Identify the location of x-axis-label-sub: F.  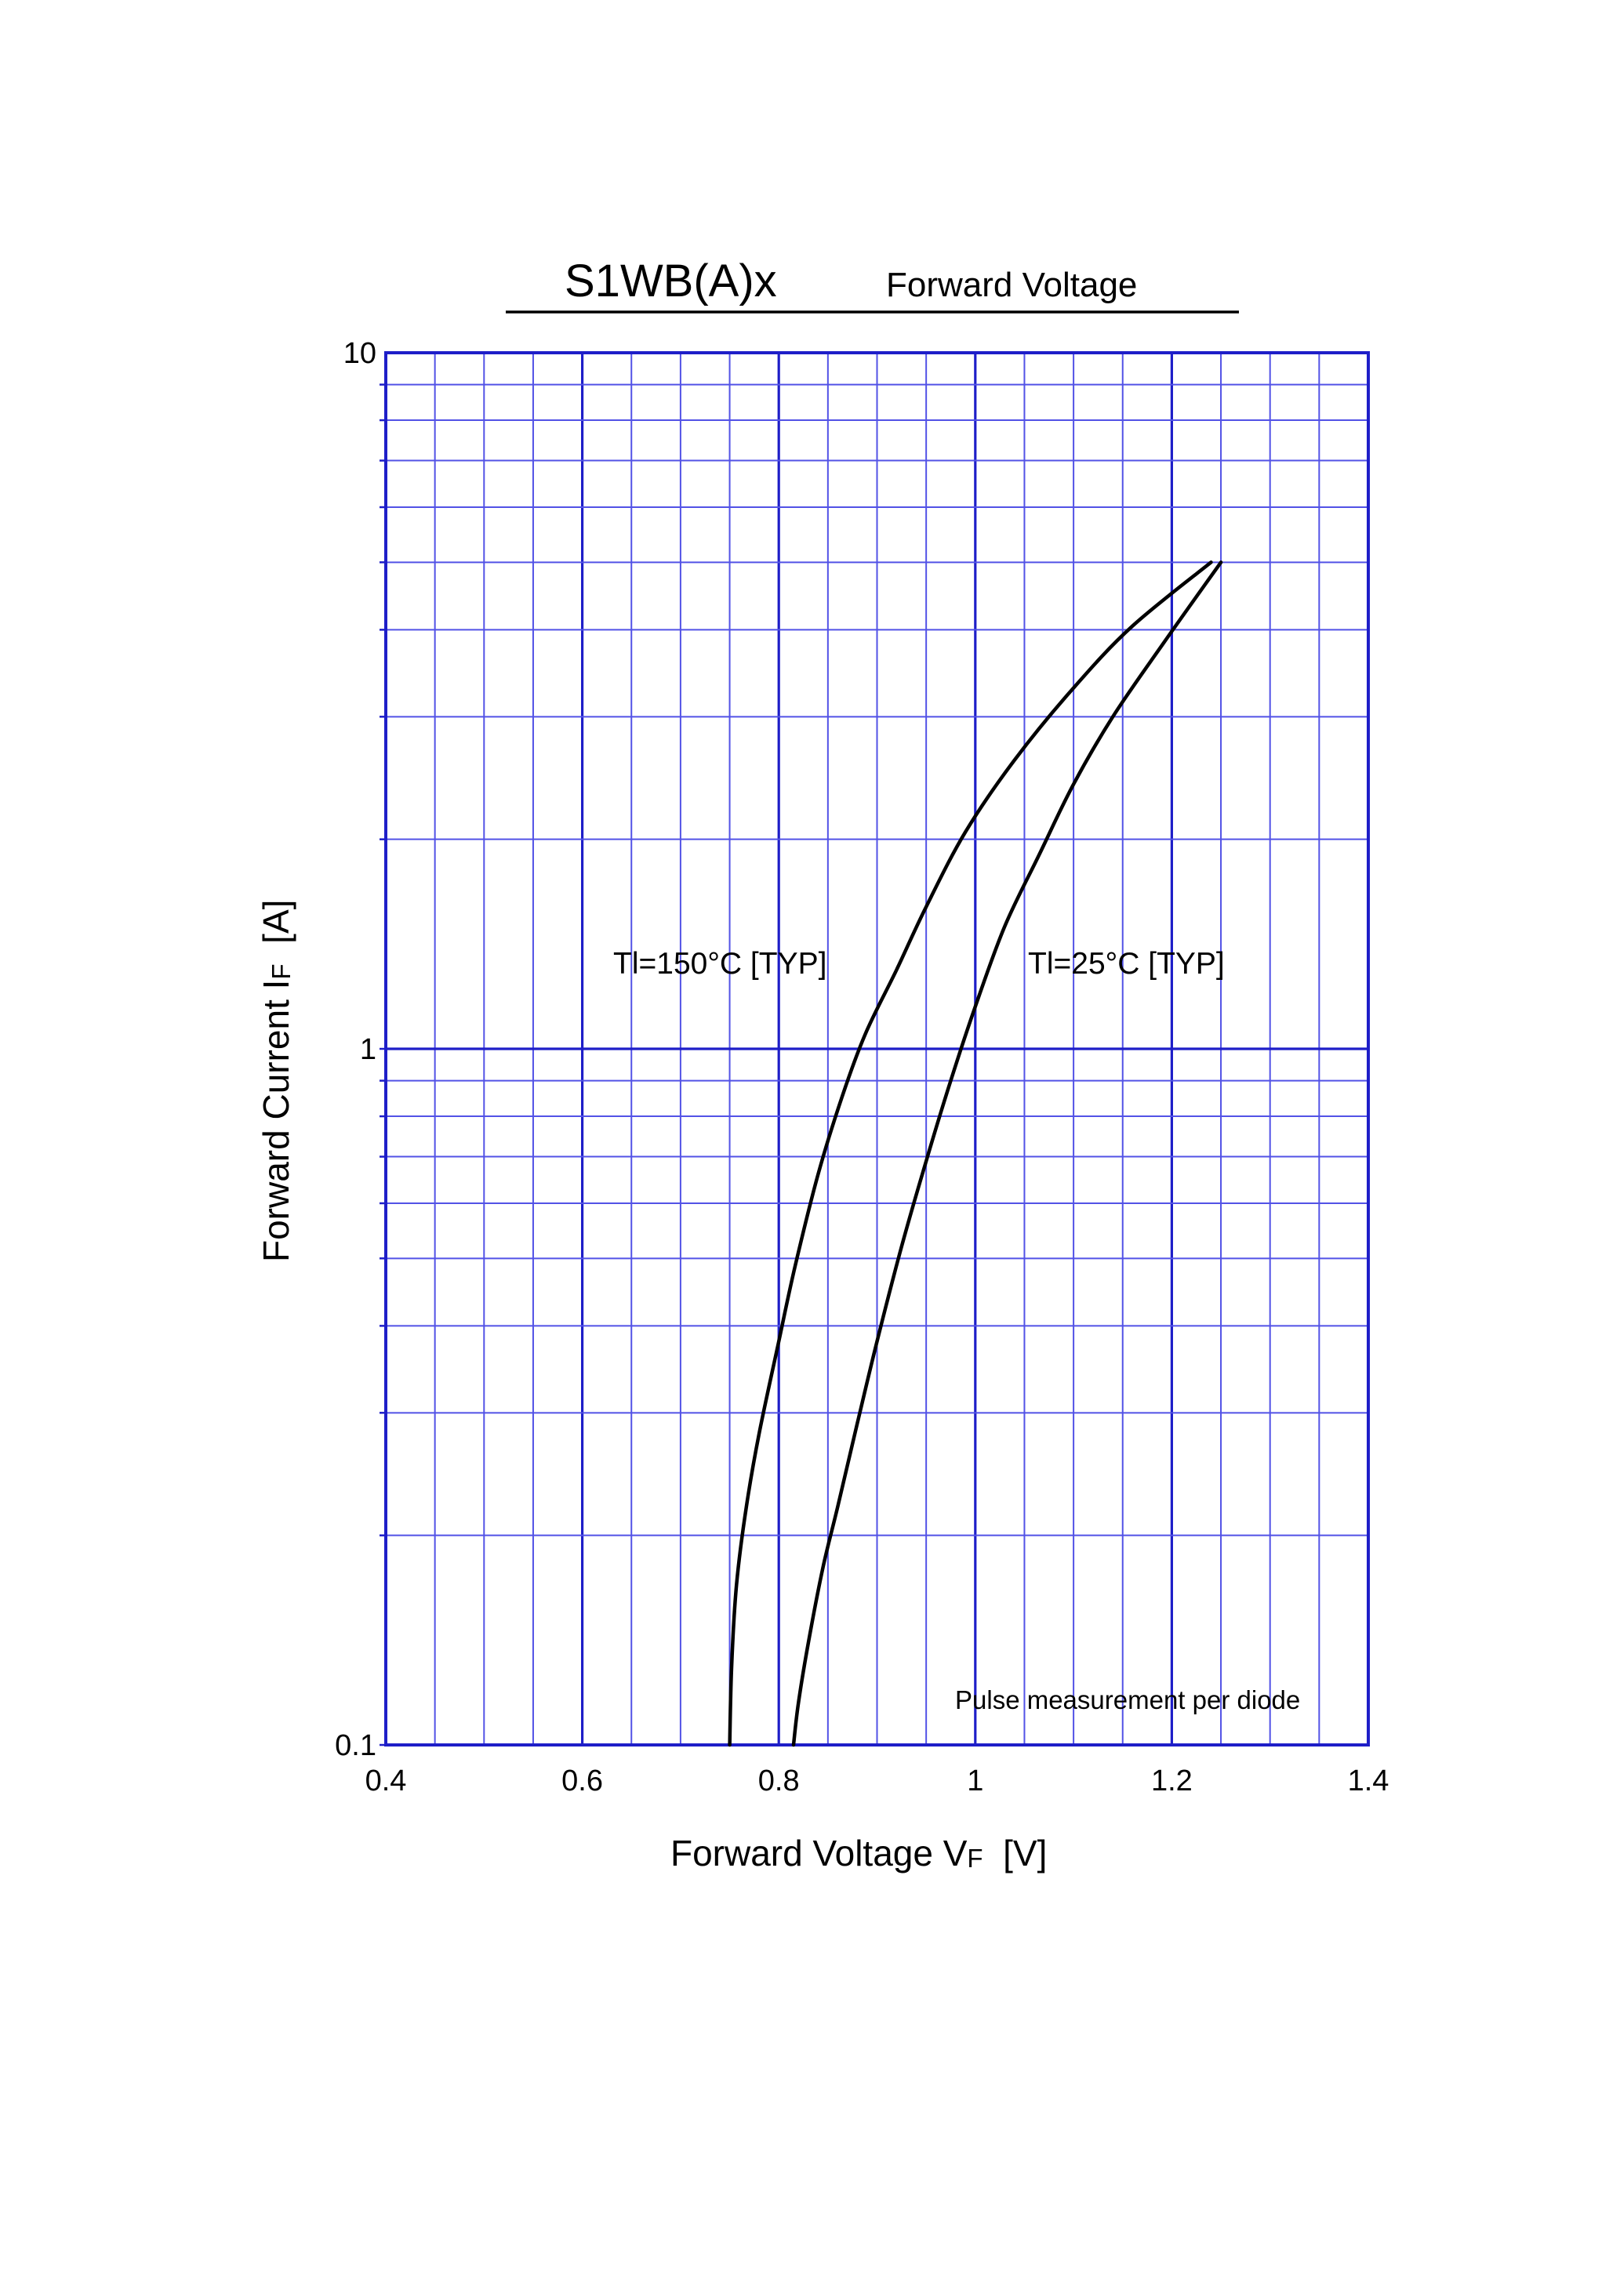
(975, 1859).